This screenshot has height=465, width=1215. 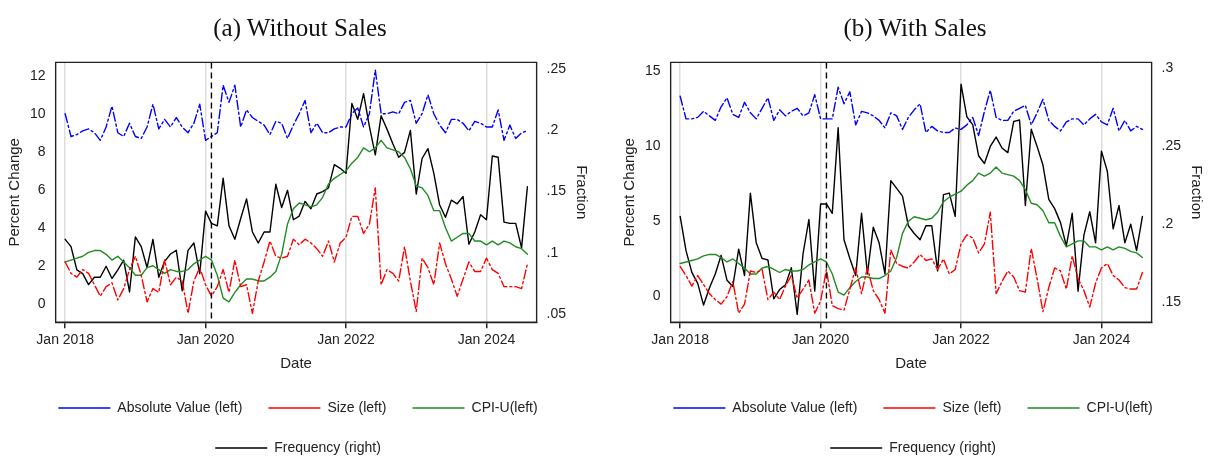 I want to click on y-tick-label: 2, so click(x=41, y=264).